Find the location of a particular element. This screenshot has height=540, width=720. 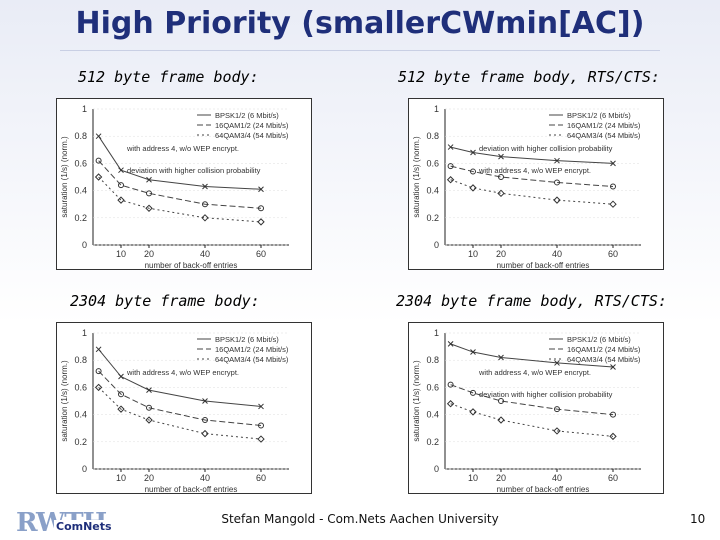

caption-4: 2304 byte frame body, RTS/CTS: is located at coordinates (531, 301).